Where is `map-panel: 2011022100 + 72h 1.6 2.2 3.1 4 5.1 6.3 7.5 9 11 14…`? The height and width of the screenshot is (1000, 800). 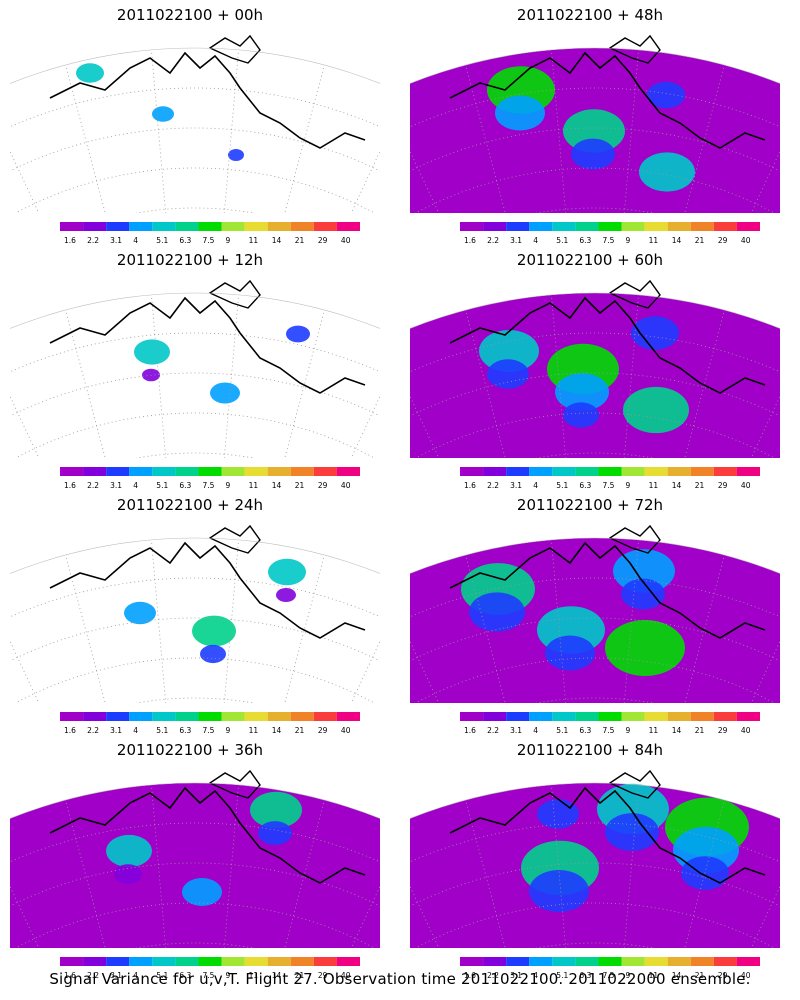 map-panel: 2011022100 + 72h 1.6 2.2 3.1 4 5.1 6.3 7.5 9 11 14… is located at coordinates (600, 612).